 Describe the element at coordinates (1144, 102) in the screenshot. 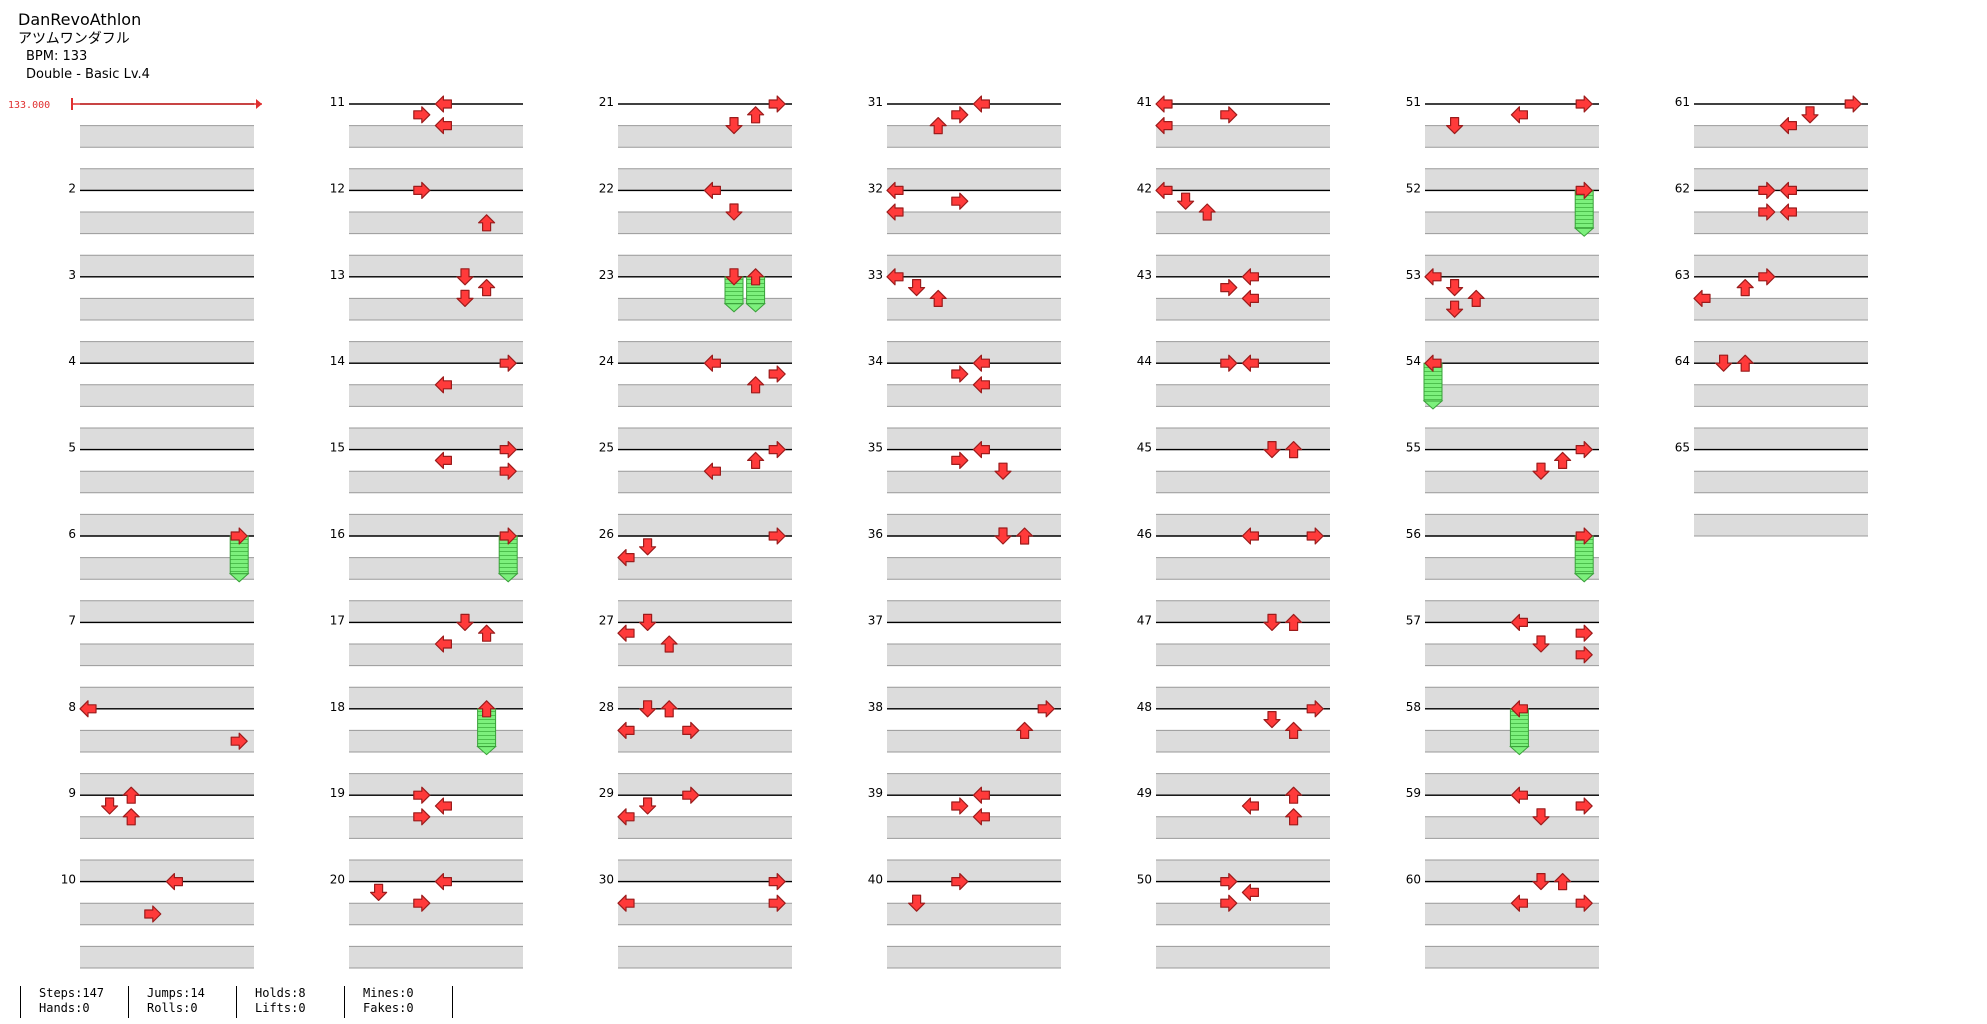

I see `measure-number: 41` at that location.